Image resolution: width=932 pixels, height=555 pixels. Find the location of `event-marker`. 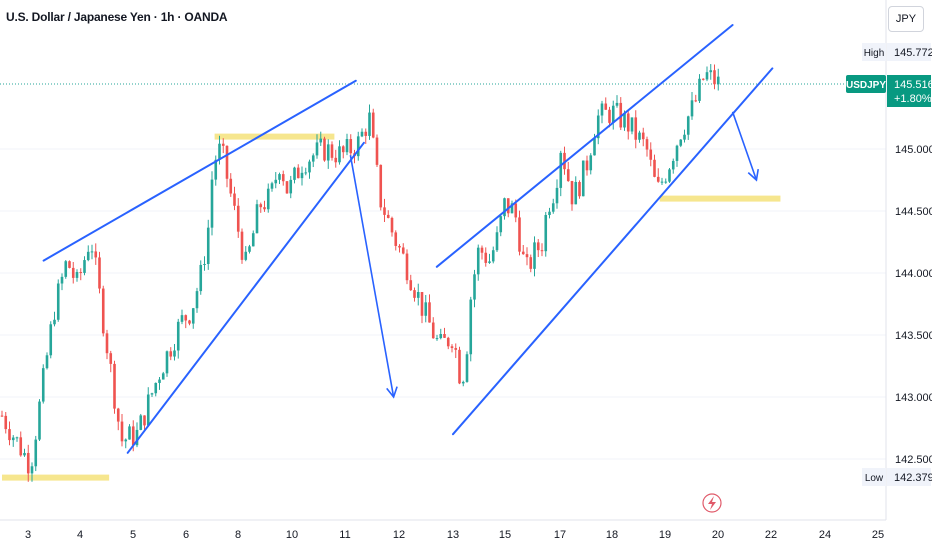

event-marker is located at coordinates (712, 503).